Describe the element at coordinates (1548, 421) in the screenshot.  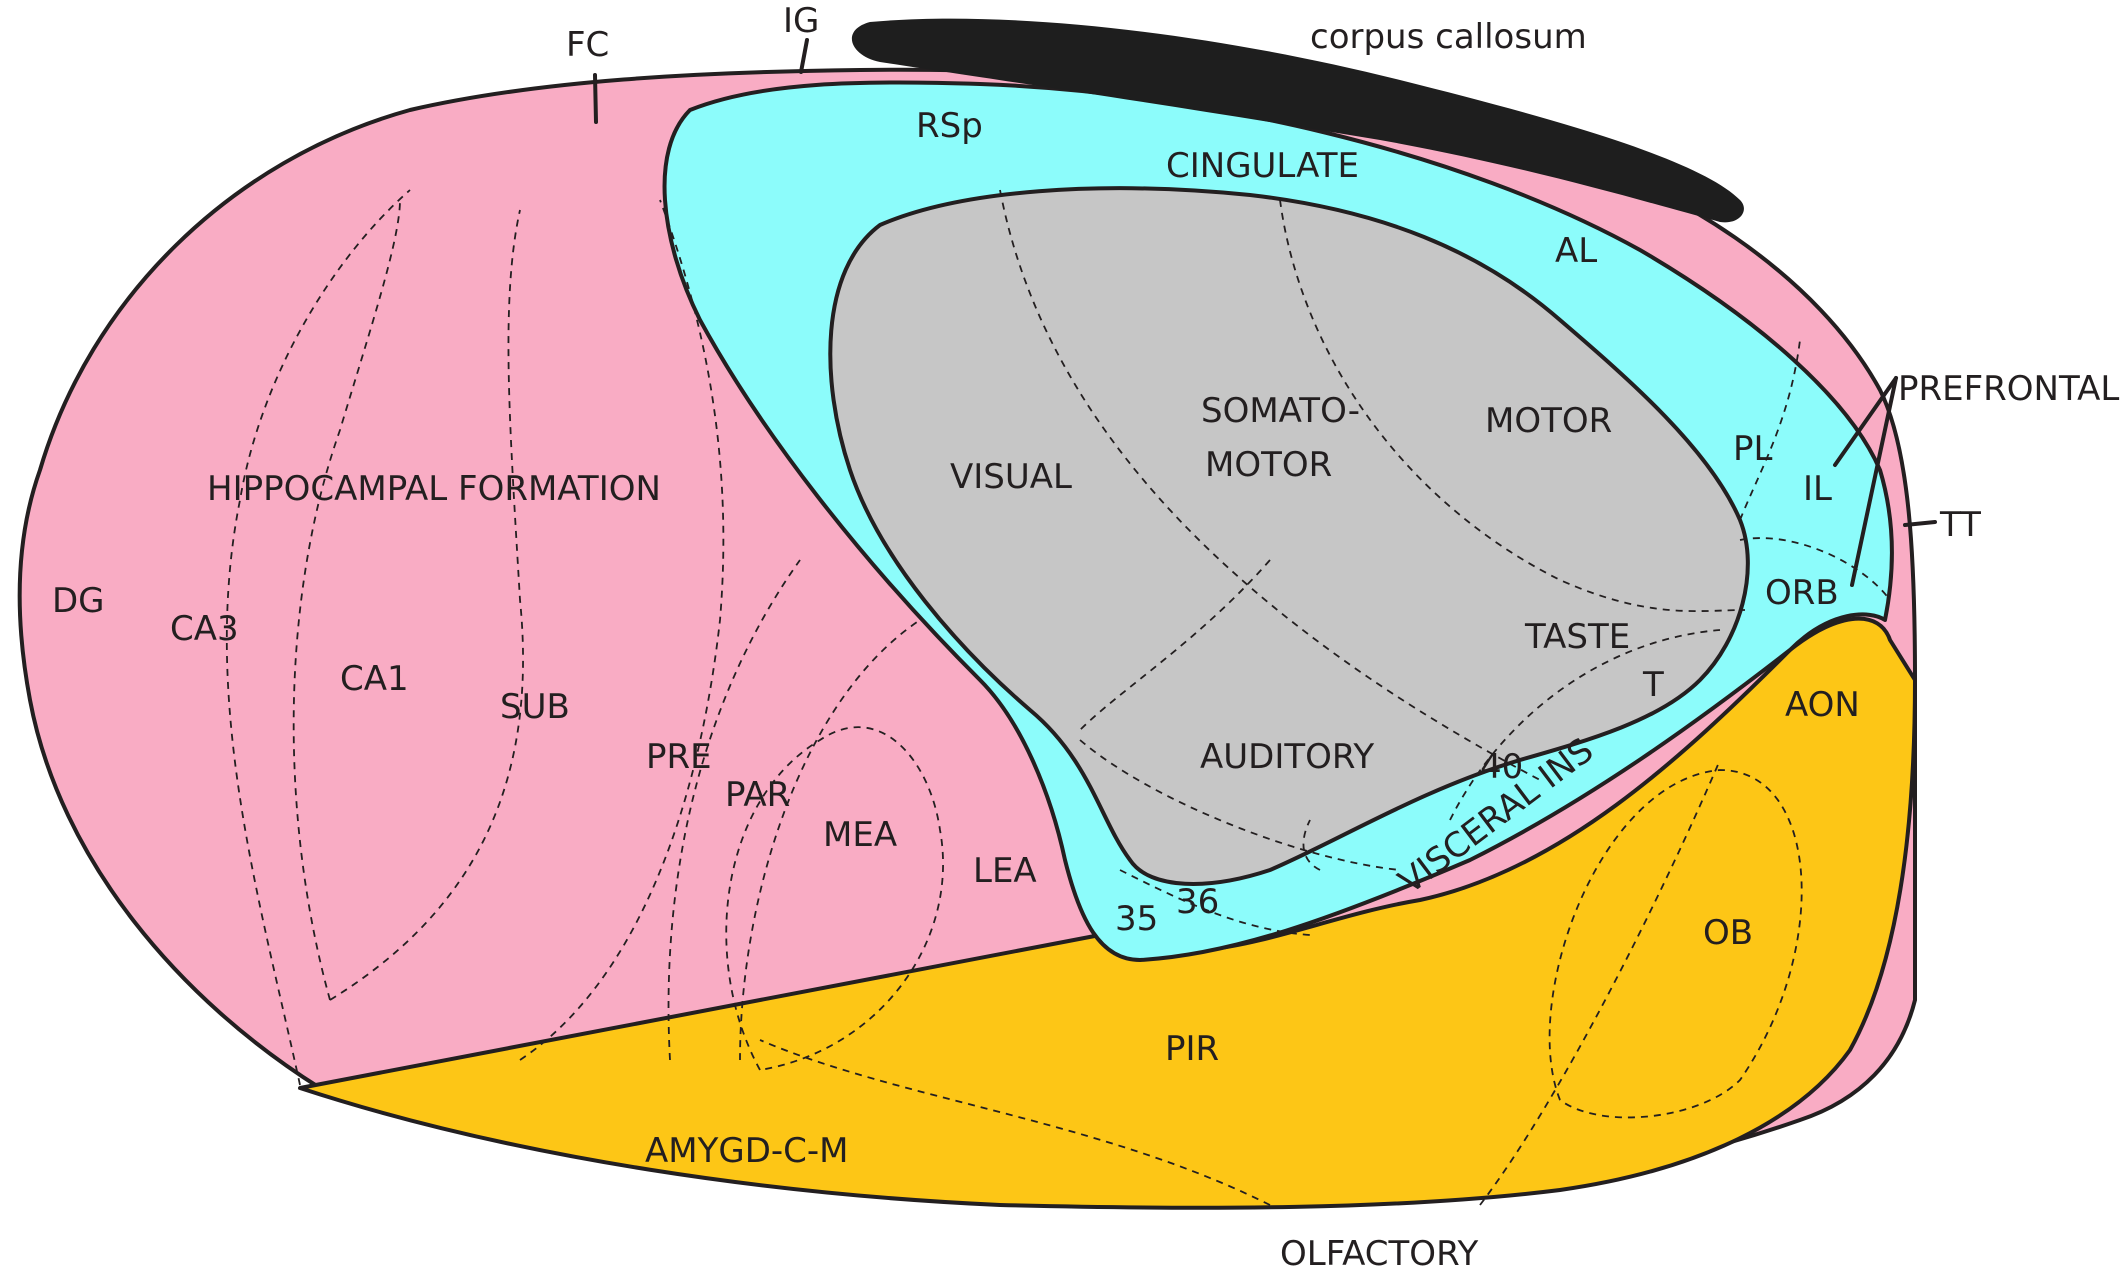
I see `label-motor: MOTOR` at that location.